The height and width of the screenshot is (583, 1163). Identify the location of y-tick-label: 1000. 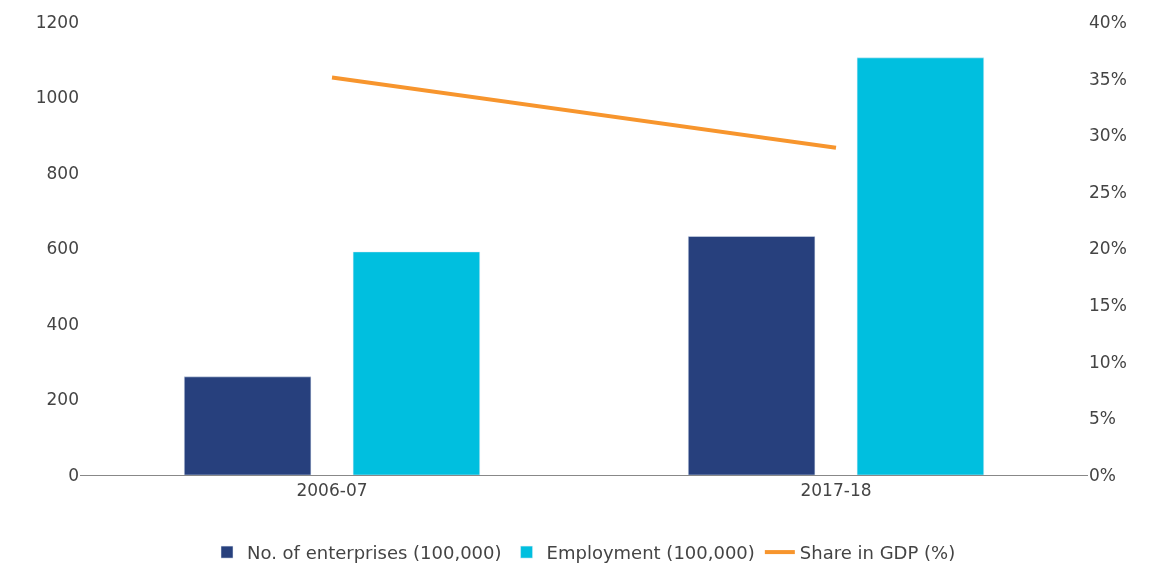
(57, 97).